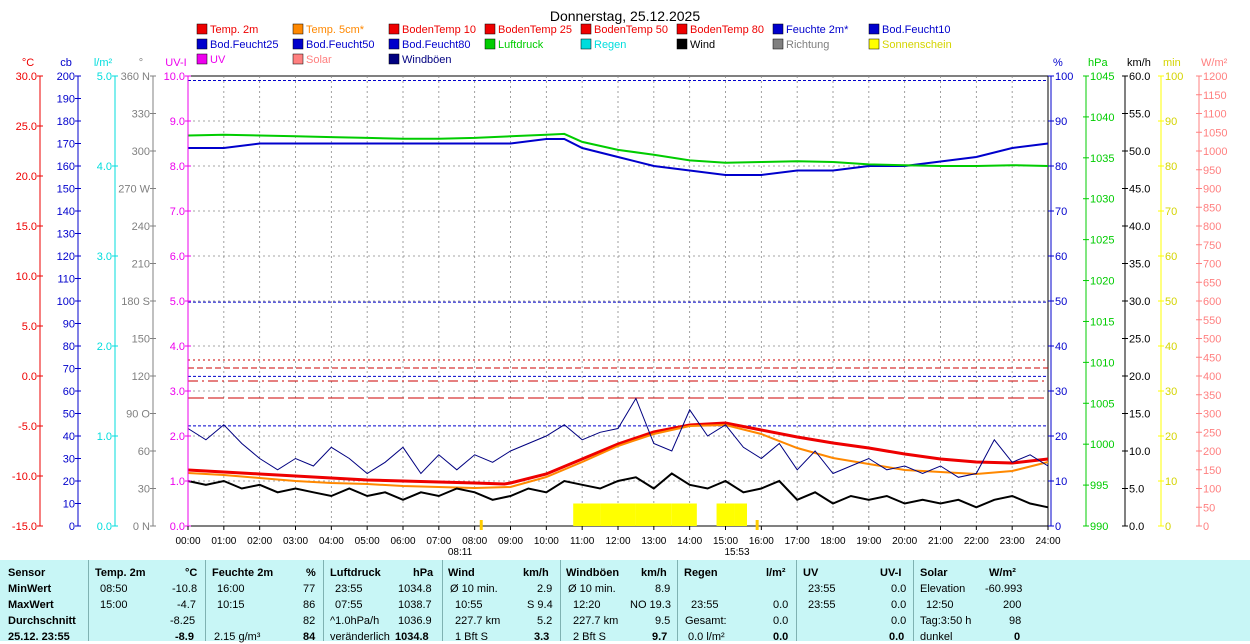  What do you see at coordinates (104, 347) in the screenshot?
I see `axis-tick-label: 2.0` at bounding box center [104, 347].